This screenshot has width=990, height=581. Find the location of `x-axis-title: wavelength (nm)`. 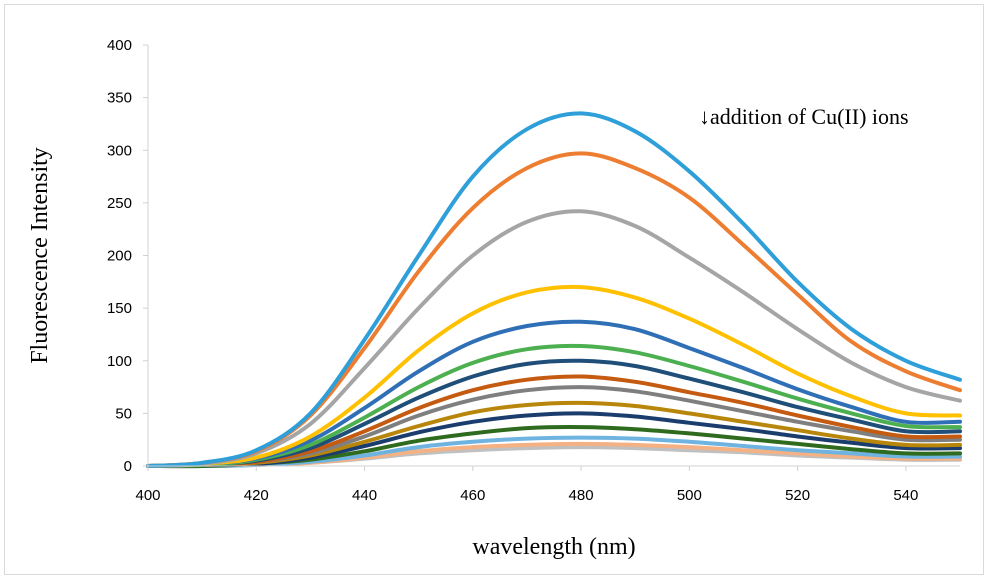

x-axis-title: wavelength (nm) is located at coordinates (553, 547).